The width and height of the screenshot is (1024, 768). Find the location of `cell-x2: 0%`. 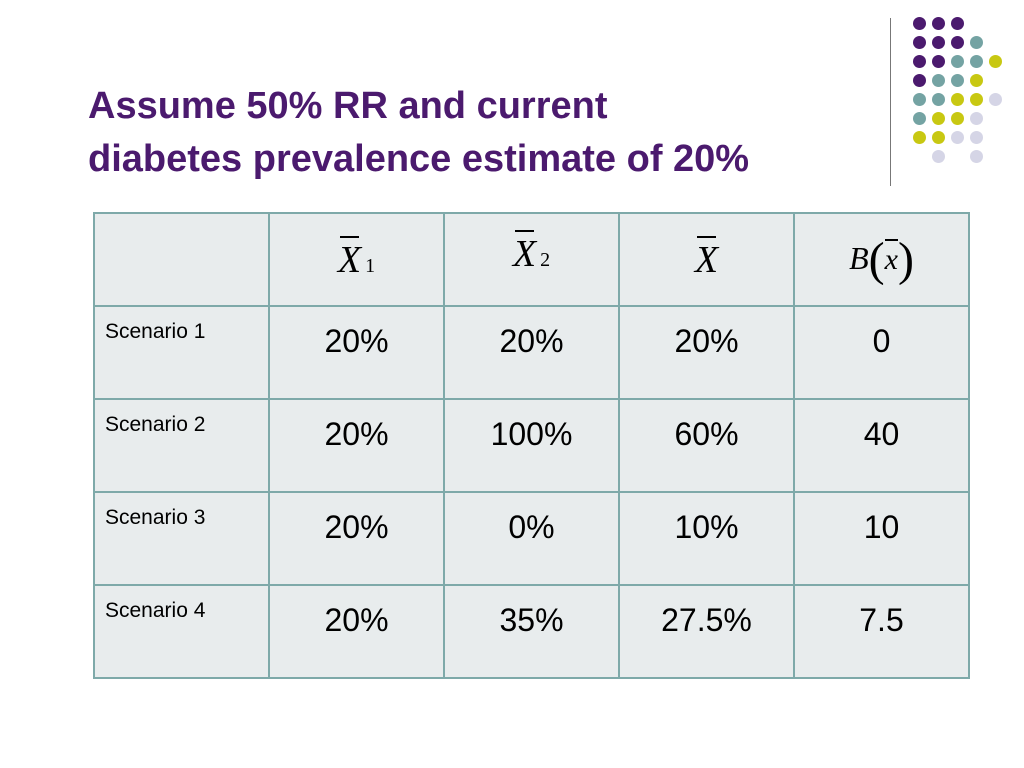

cell-x2: 0% is located at coordinates (531, 538).